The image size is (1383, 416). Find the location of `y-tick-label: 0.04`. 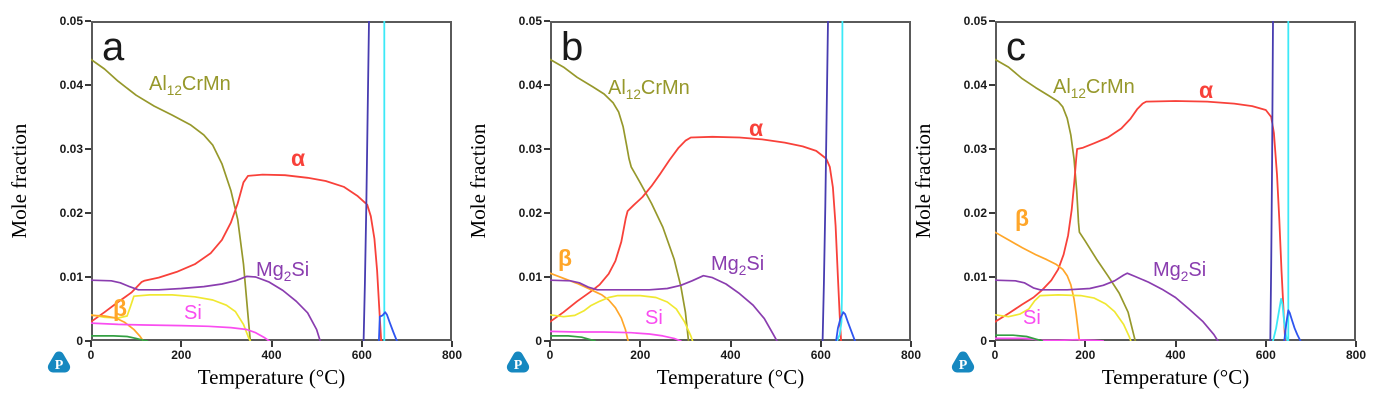

y-tick-label: 0.04 is located at coordinates (71, 85).